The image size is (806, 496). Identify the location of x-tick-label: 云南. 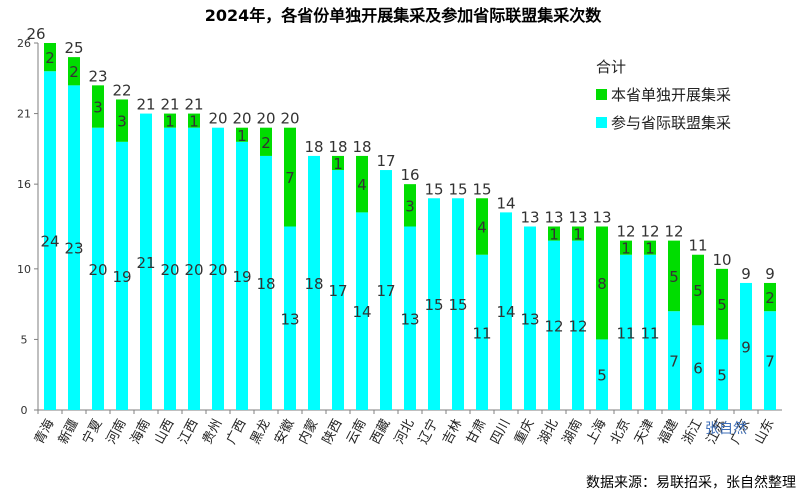
(356, 431).